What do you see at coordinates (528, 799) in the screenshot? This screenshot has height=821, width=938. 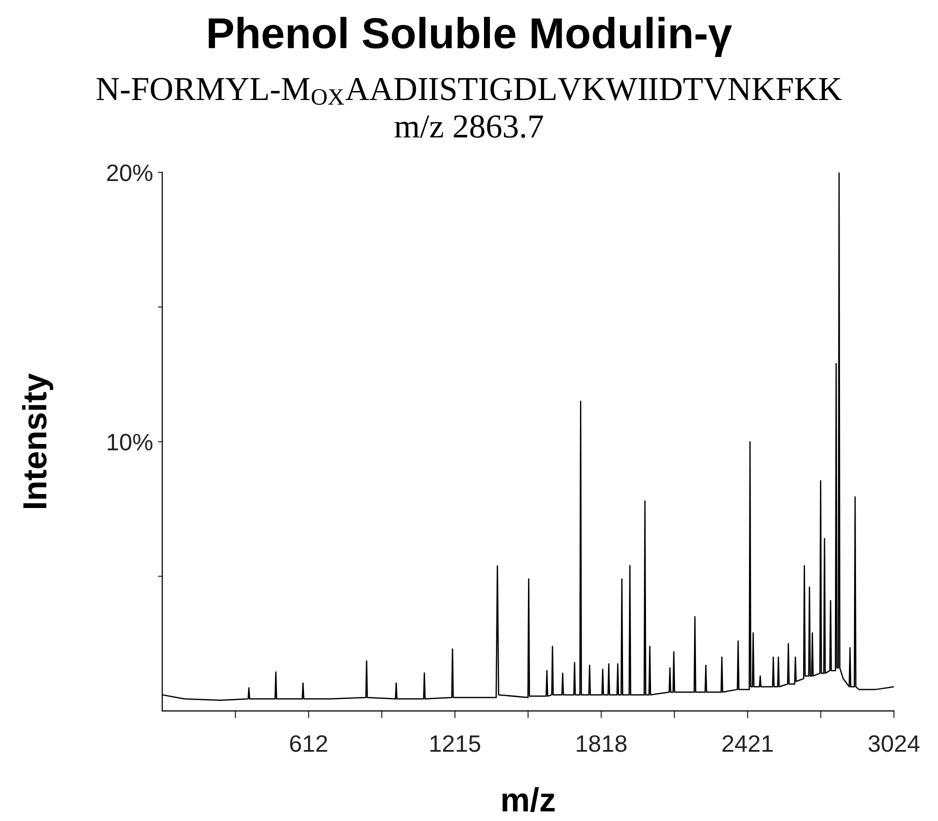 I see `x-axis-title: m/z` at bounding box center [528, 799].